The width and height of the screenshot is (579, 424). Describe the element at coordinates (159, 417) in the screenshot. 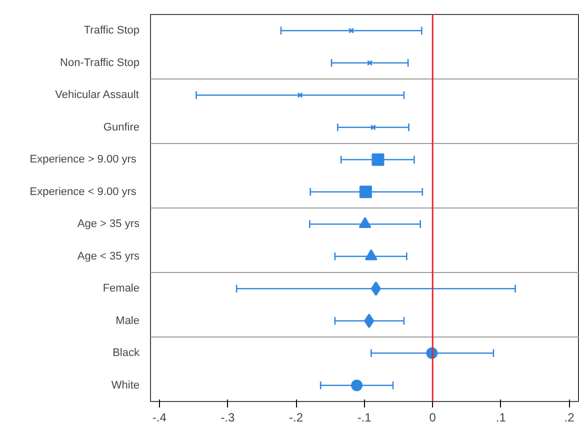

I see `x-tick-label: -.4` at that location.